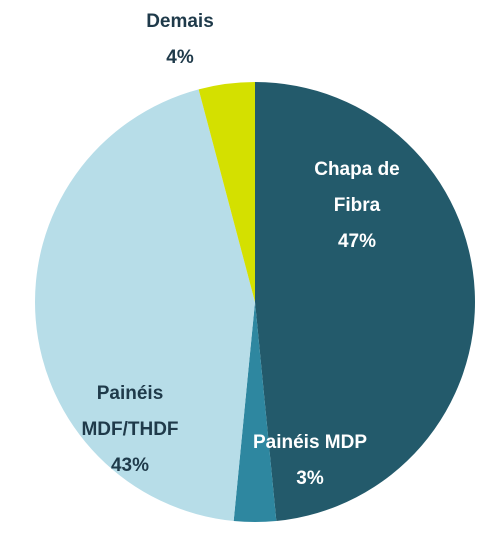 Image resolution: width=477 pixels, height=540 pixels. What do you see at coordinates (357, 241) in the screenshot?
I see `slice-value: 47%` at bounding box center [357, 241].